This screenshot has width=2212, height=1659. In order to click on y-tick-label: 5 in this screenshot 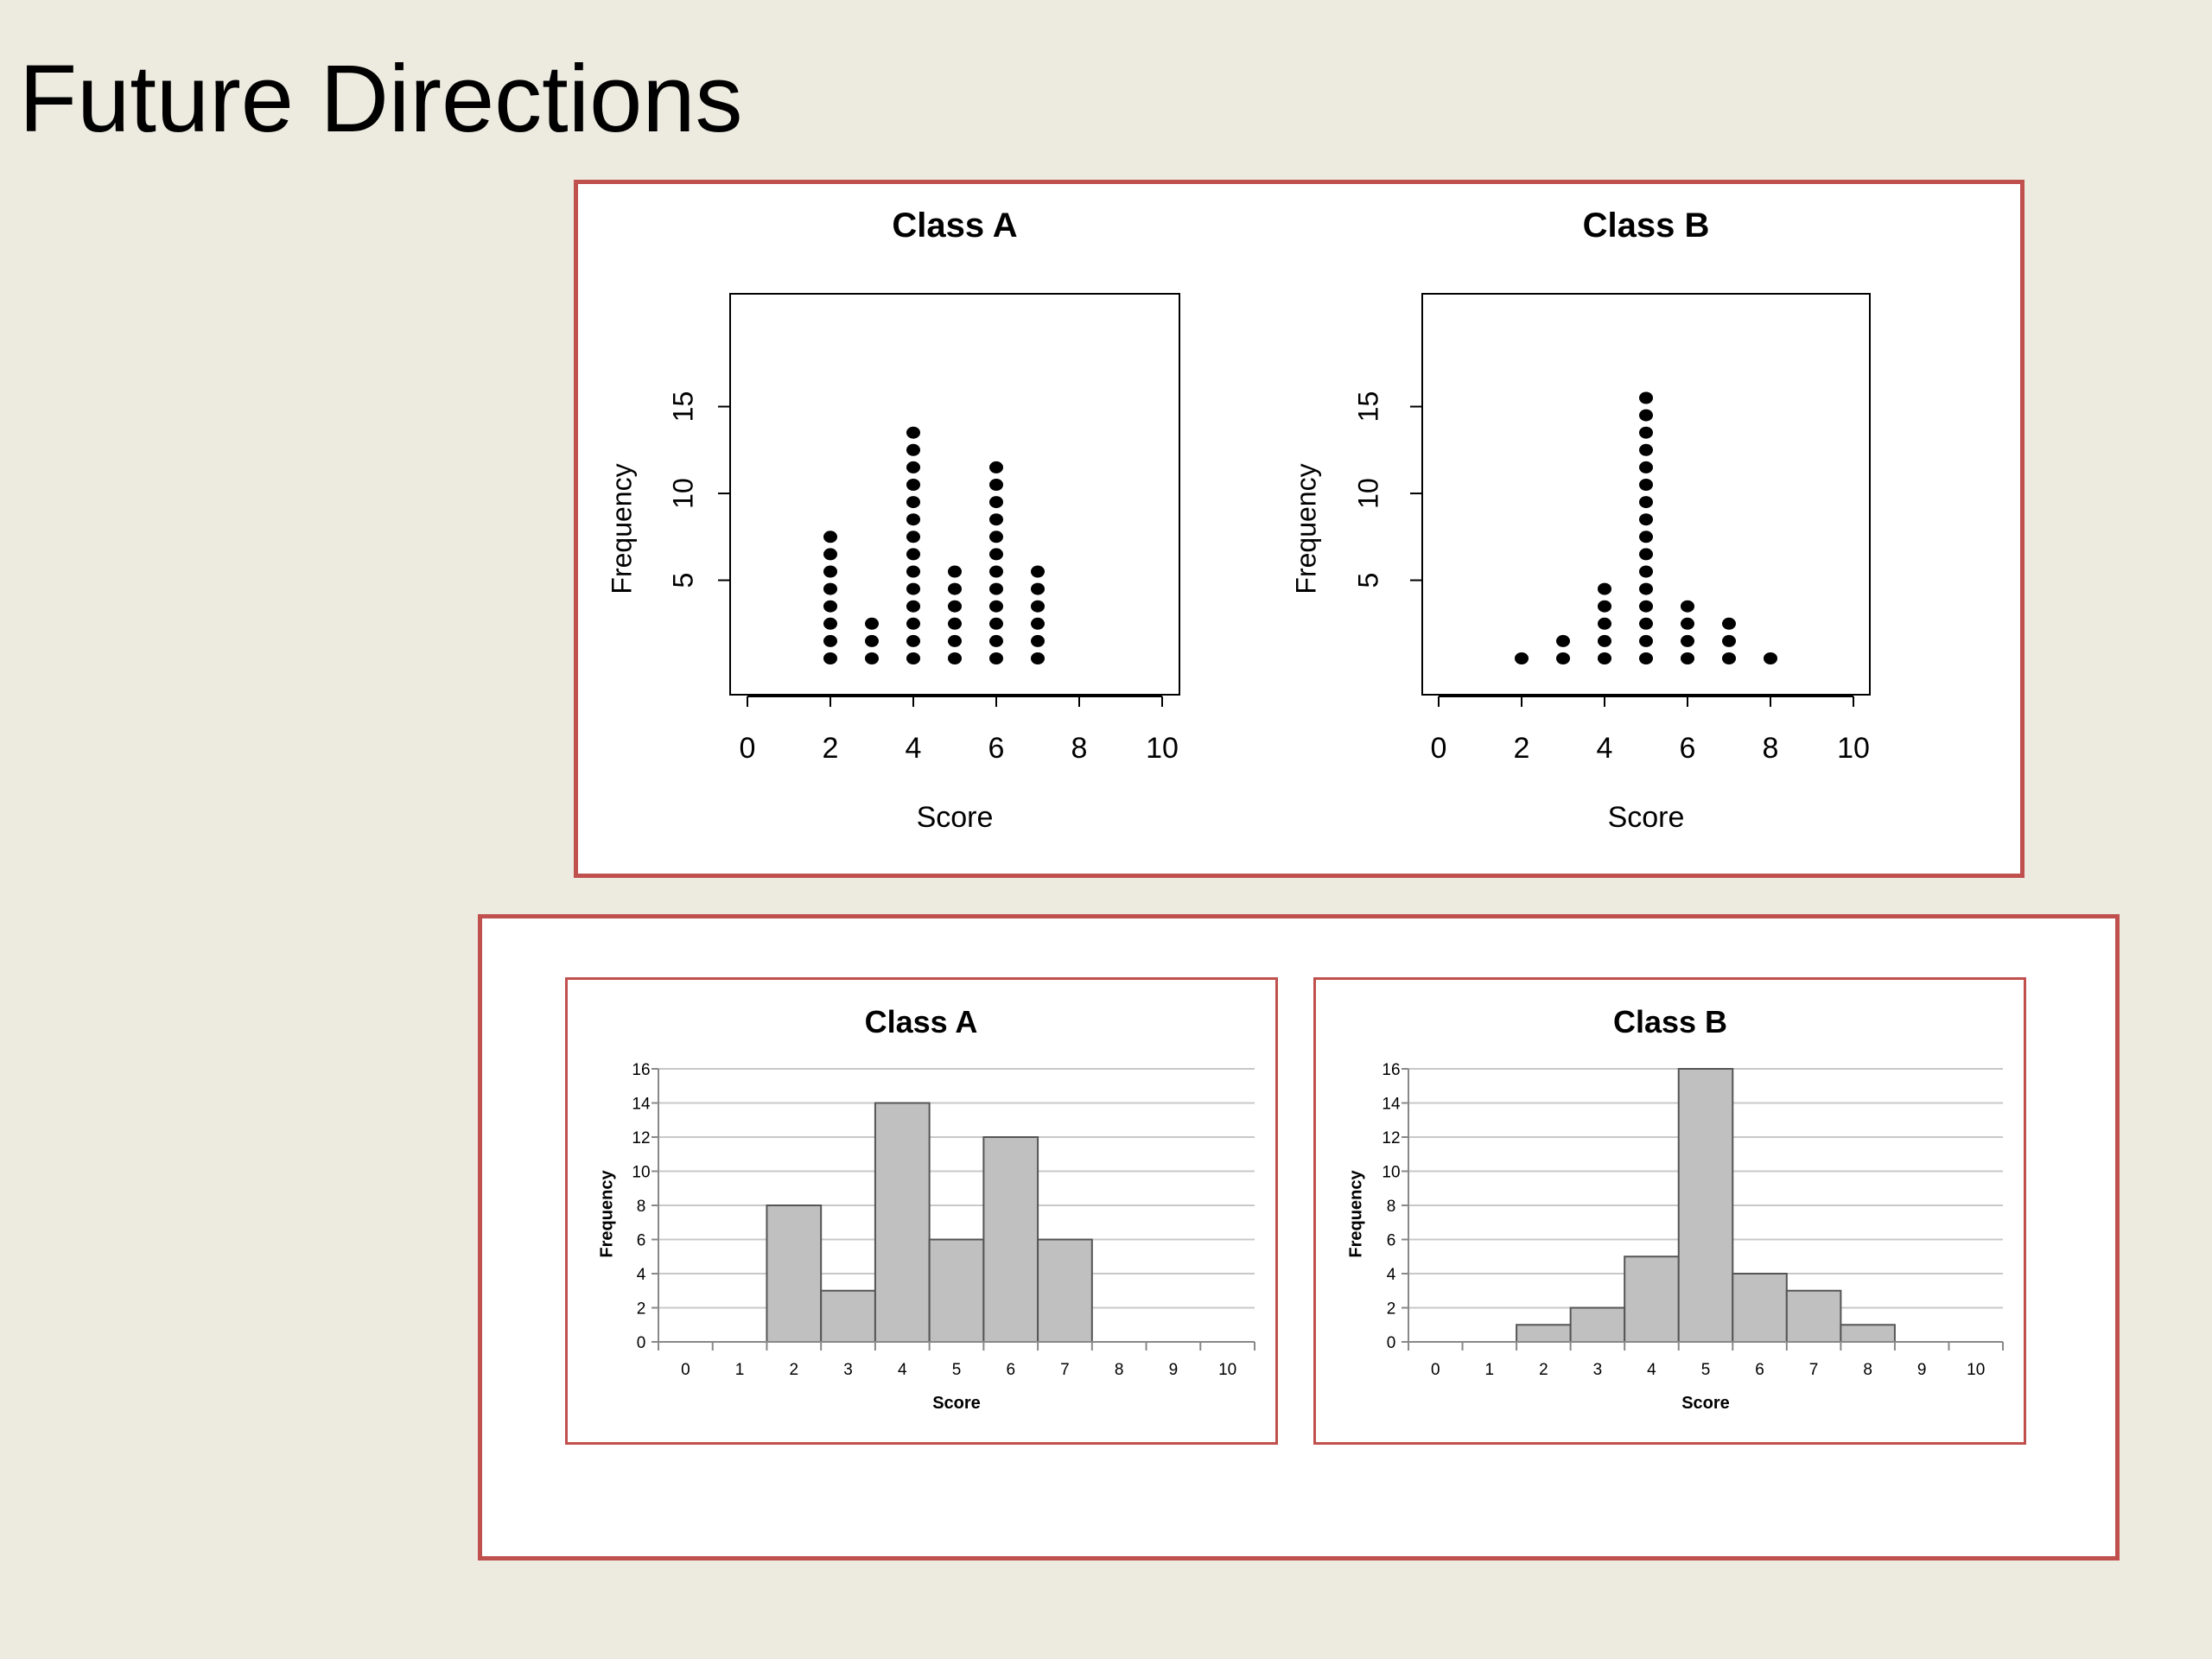, I will do `click(682, 580)`.